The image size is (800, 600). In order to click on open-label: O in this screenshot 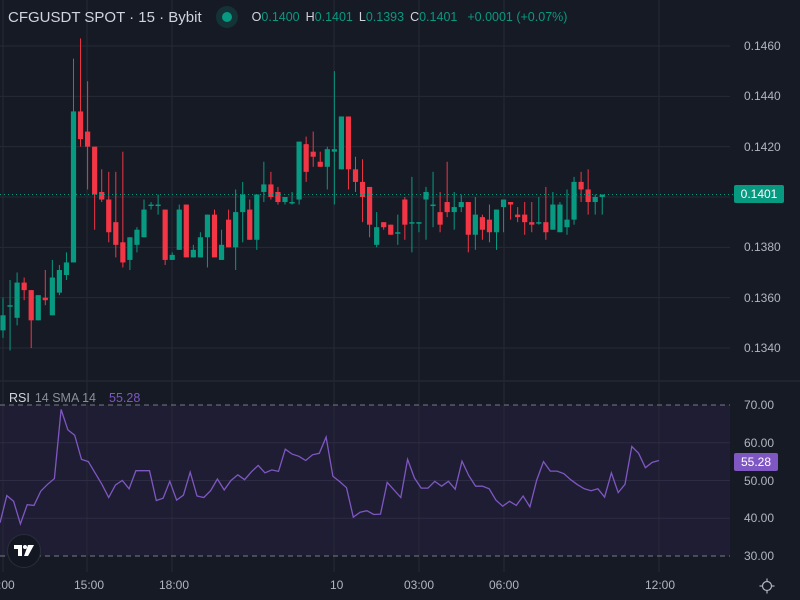, I will do `click(256, 17)`.